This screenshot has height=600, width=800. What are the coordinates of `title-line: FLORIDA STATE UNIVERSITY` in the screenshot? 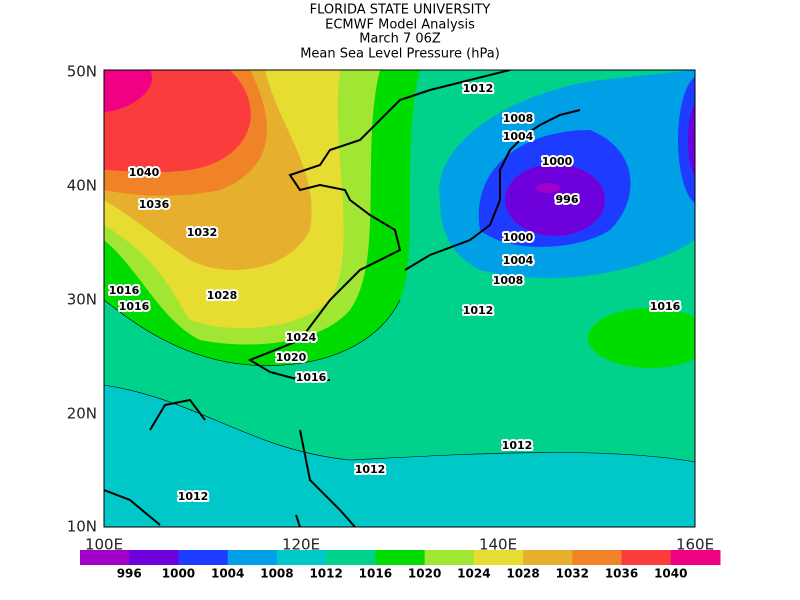 It's located at (400, 10).